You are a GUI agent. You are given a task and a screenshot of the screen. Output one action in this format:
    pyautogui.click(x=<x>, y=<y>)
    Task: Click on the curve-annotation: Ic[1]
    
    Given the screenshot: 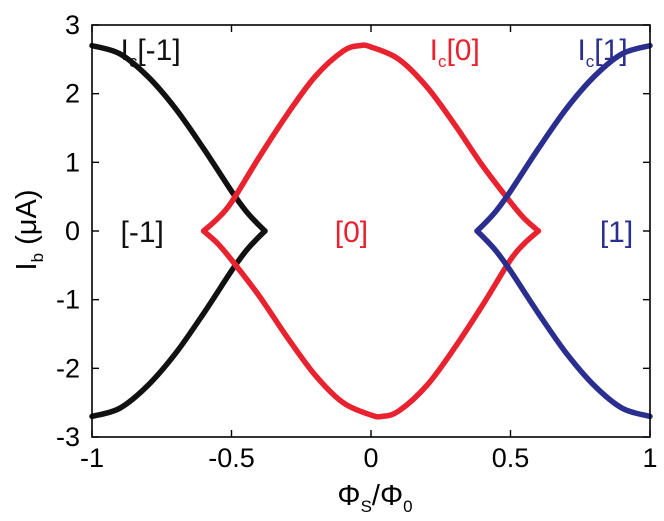 What is the action you would take?
    pyautogui.click(x=602, y=52)
    